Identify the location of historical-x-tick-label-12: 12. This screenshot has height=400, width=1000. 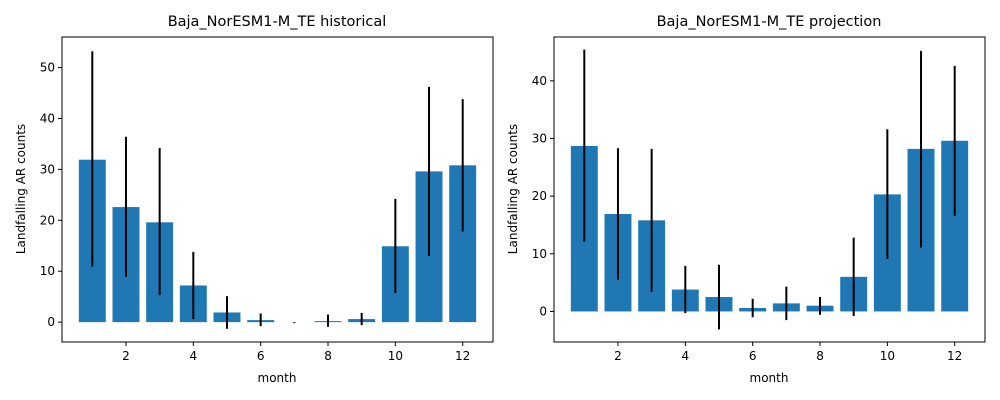
(462, 356).